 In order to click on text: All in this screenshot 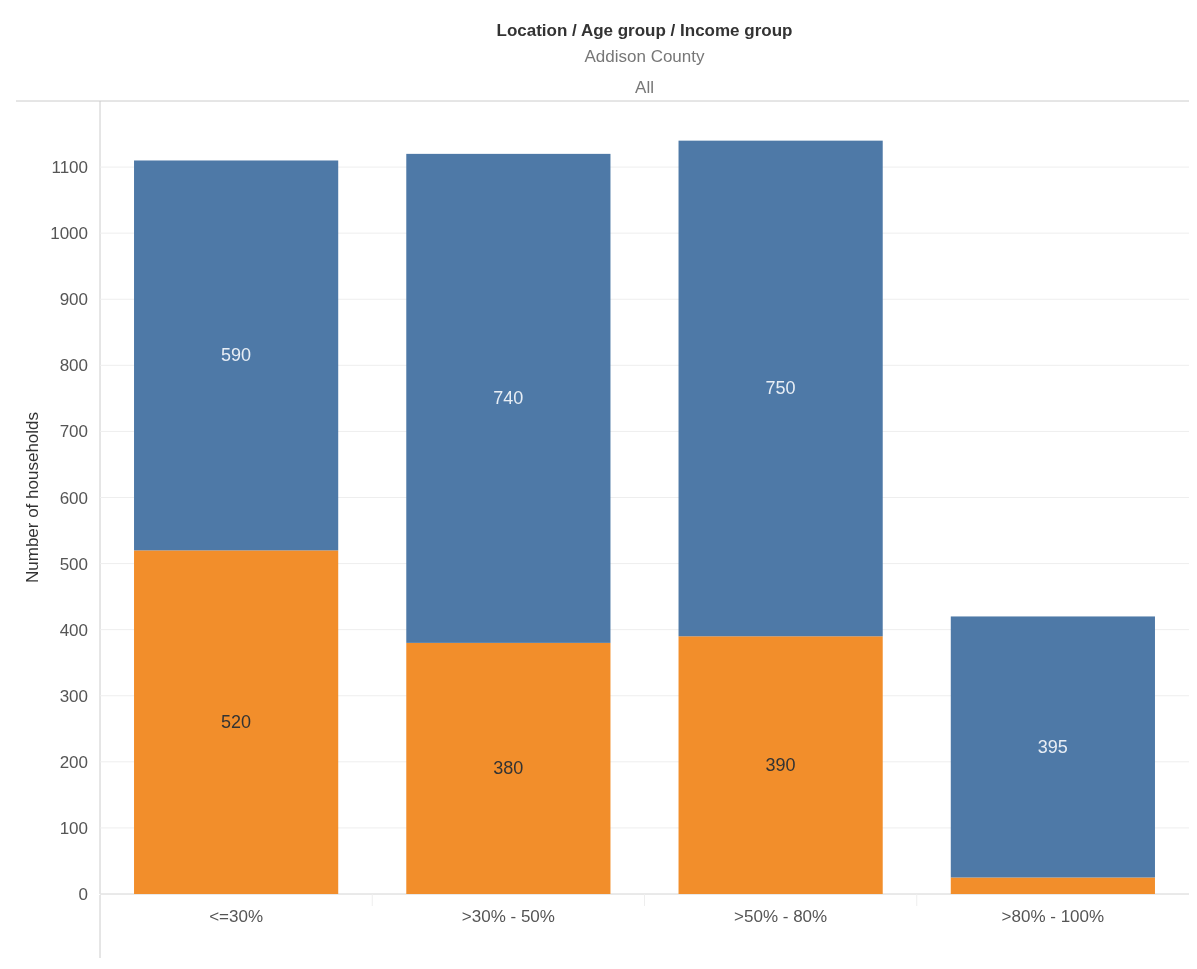, I will do `click(644, 87)`.